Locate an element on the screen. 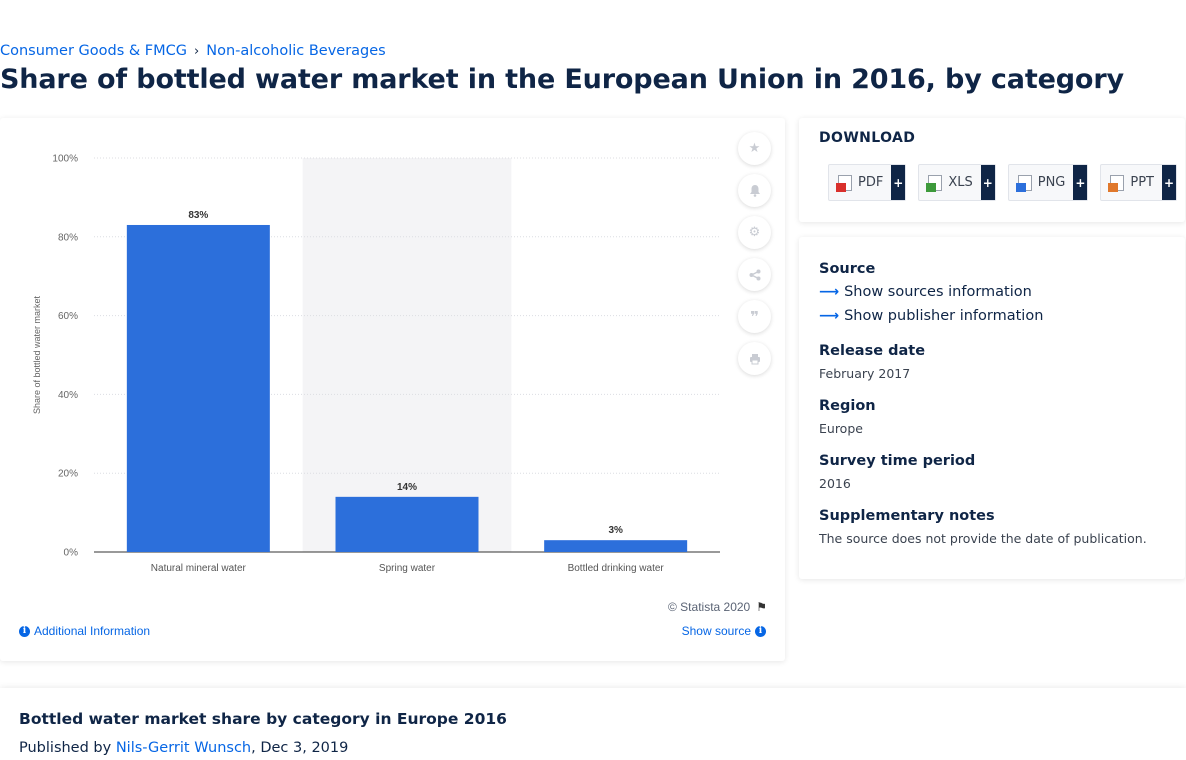 The height and width of the screenshot is (760, 1186). breadcrumb-consumer-goods: Consumer Goods & FMCG is located at coordinates (94, 51).